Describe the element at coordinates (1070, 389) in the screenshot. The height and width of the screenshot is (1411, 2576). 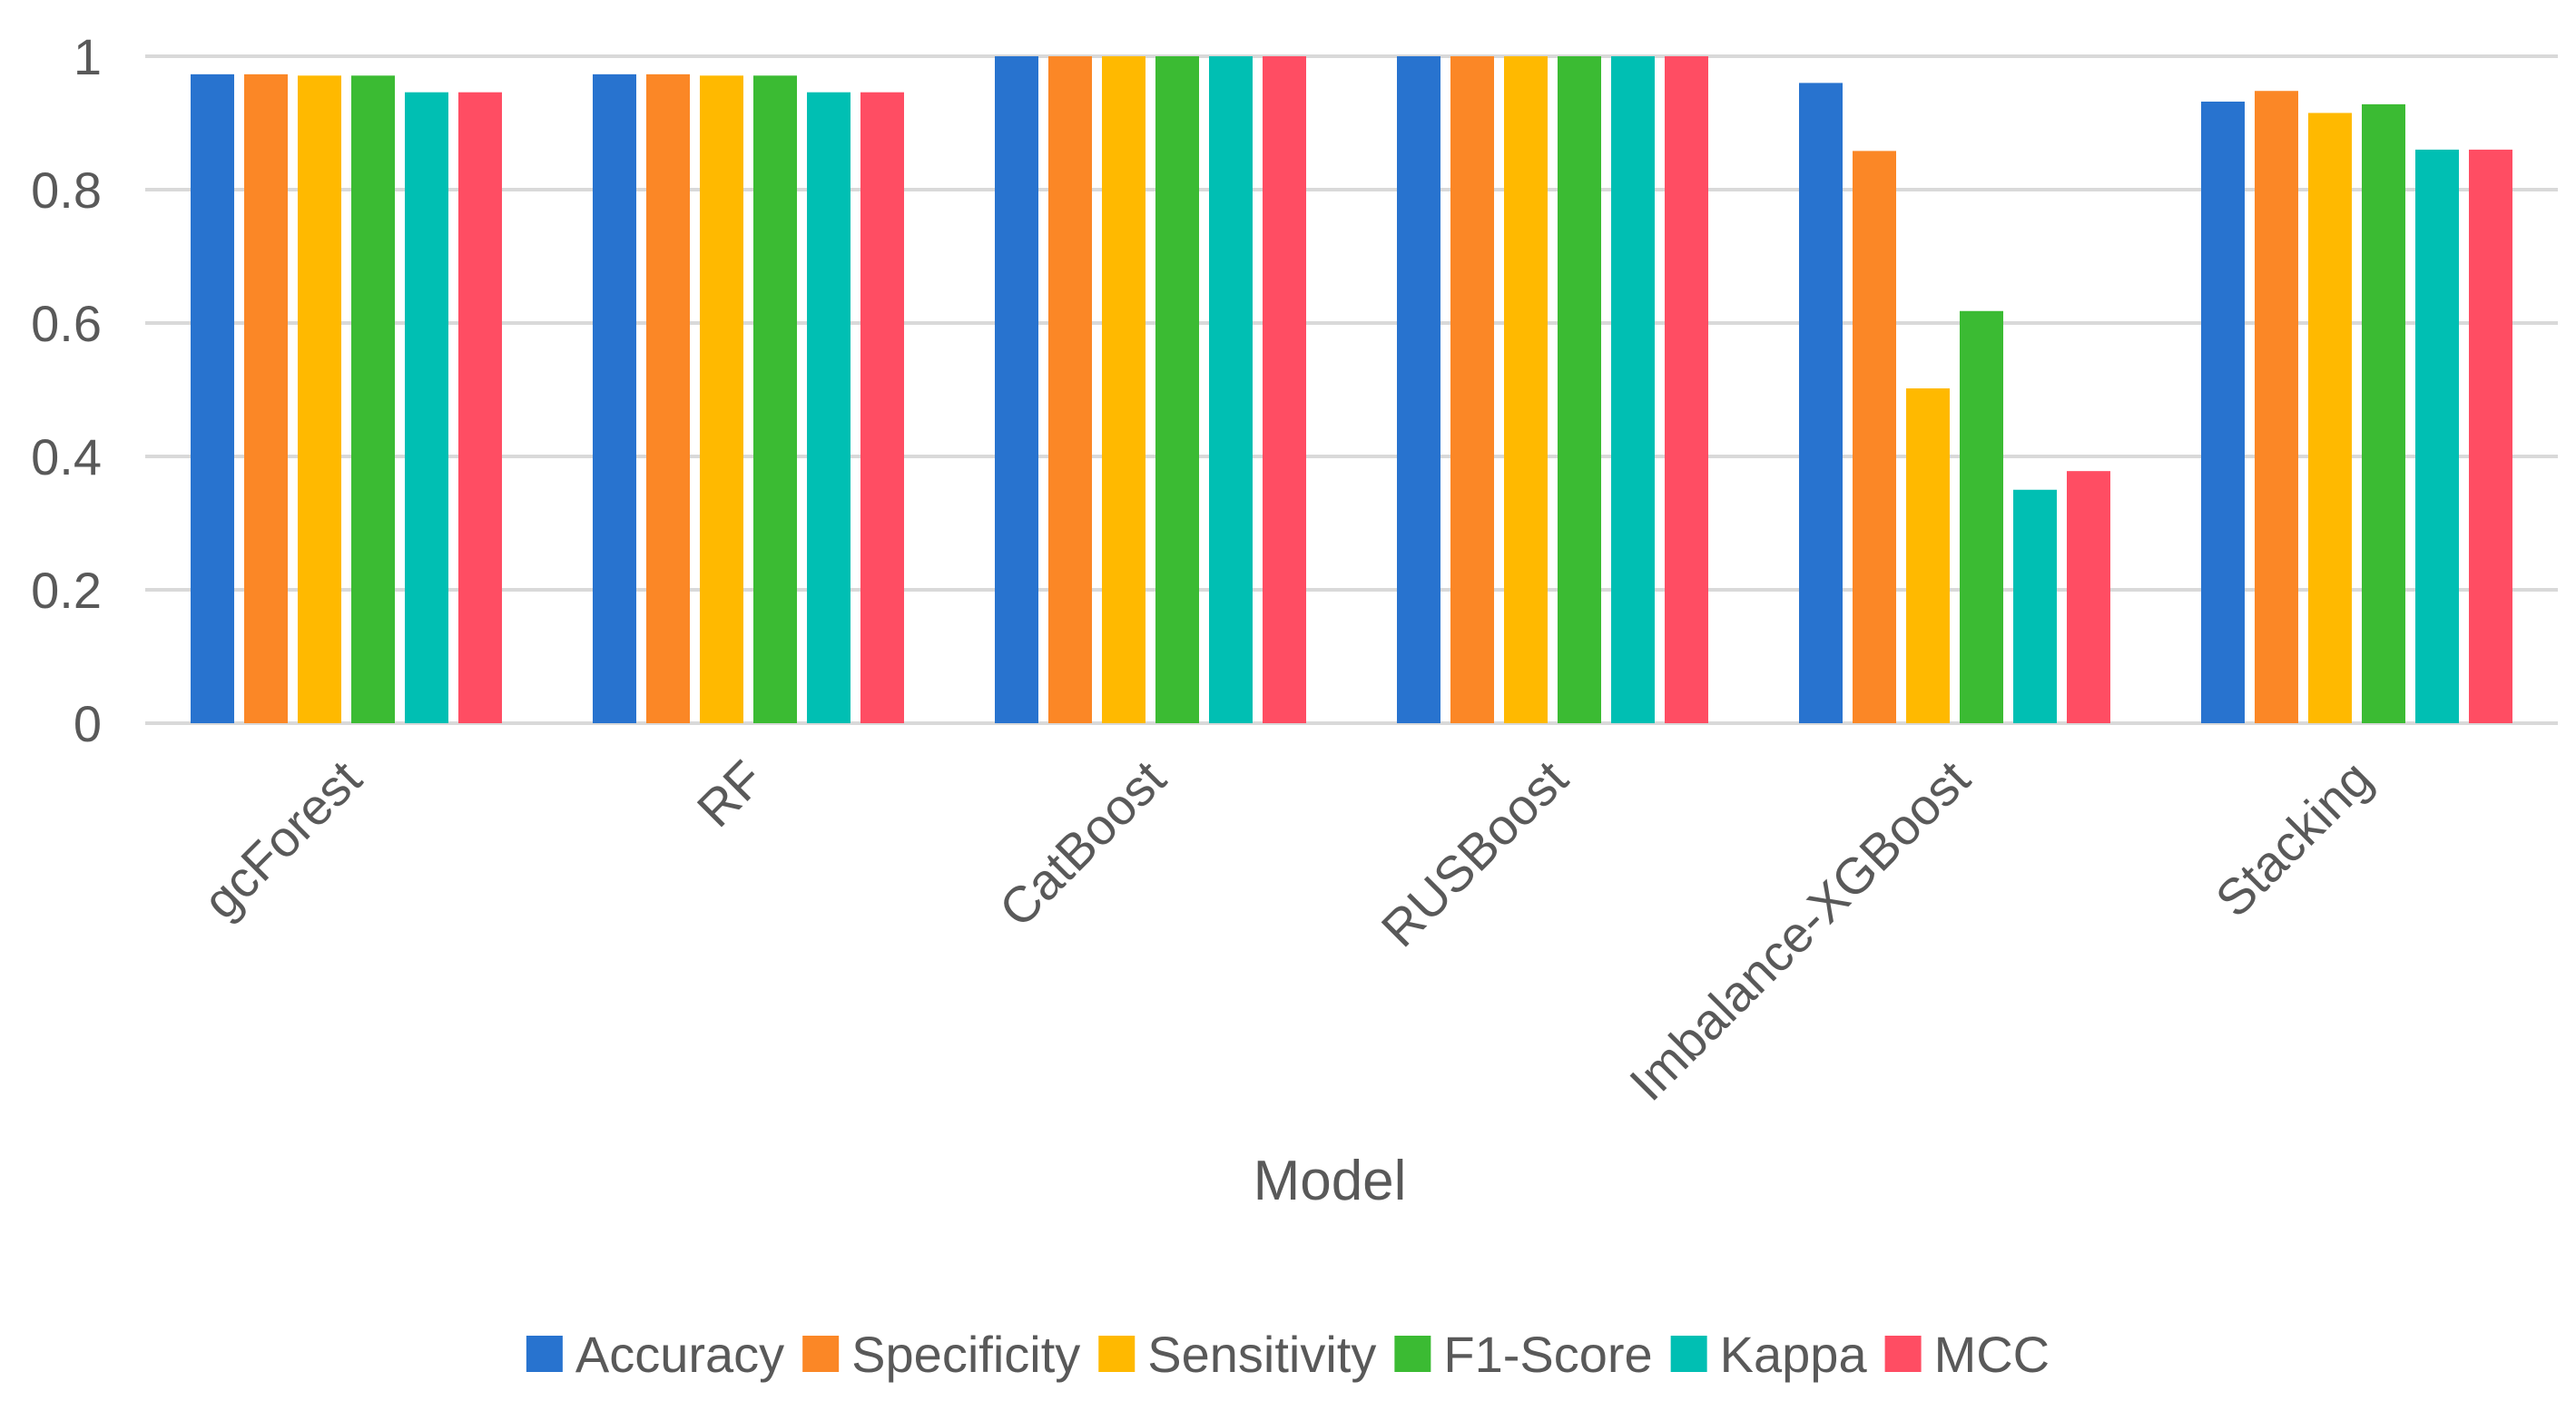
I see `bar-catboost-specificity` at that location.